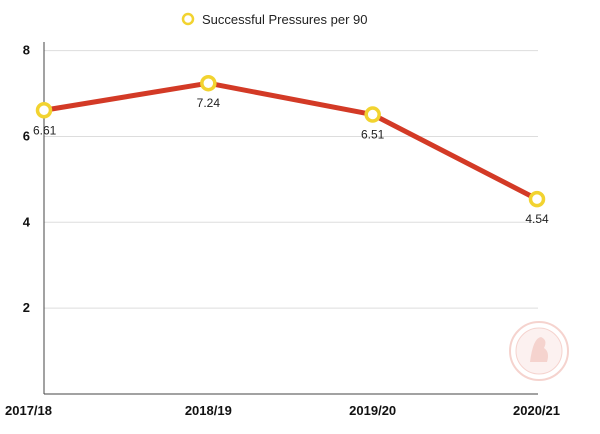 The height and width of the screenshot is (434, 600). I want to click on x-tick-label-2018-19: 2018/19, so click(208, 410).